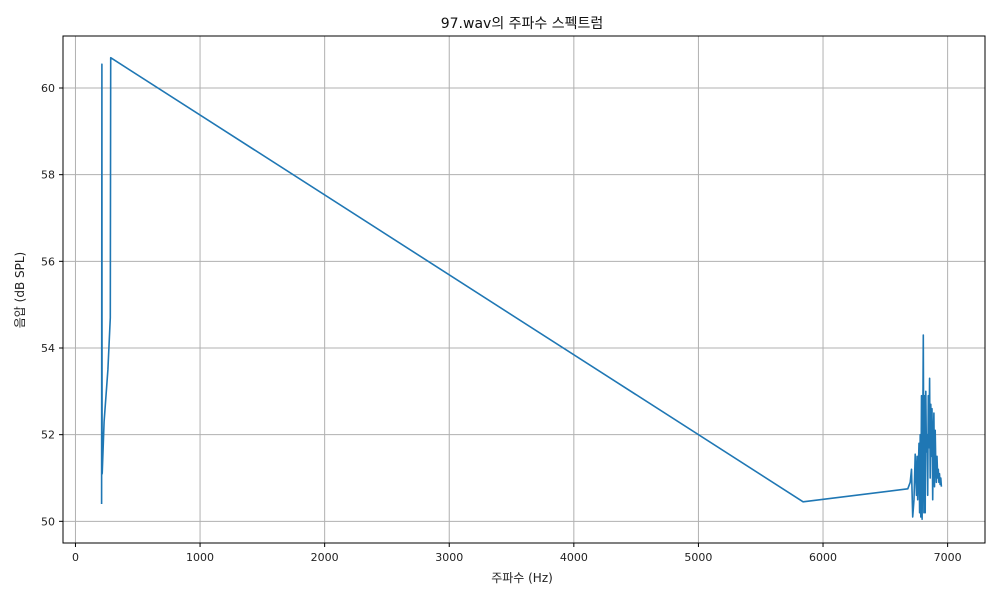 Image resolution: width=1000 pixels, height=600 pixels. What do you see at coordinates (574, 557) in the screenshot?
I see `x-tick-label: 4000` at bounding box center [574, 557].